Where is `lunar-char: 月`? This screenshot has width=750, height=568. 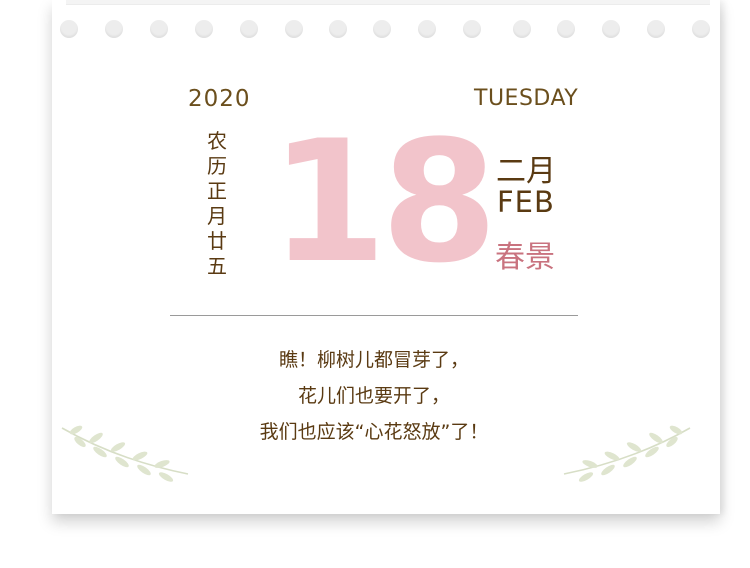
lunar-char: 月 is located at coordinates (217, 216).